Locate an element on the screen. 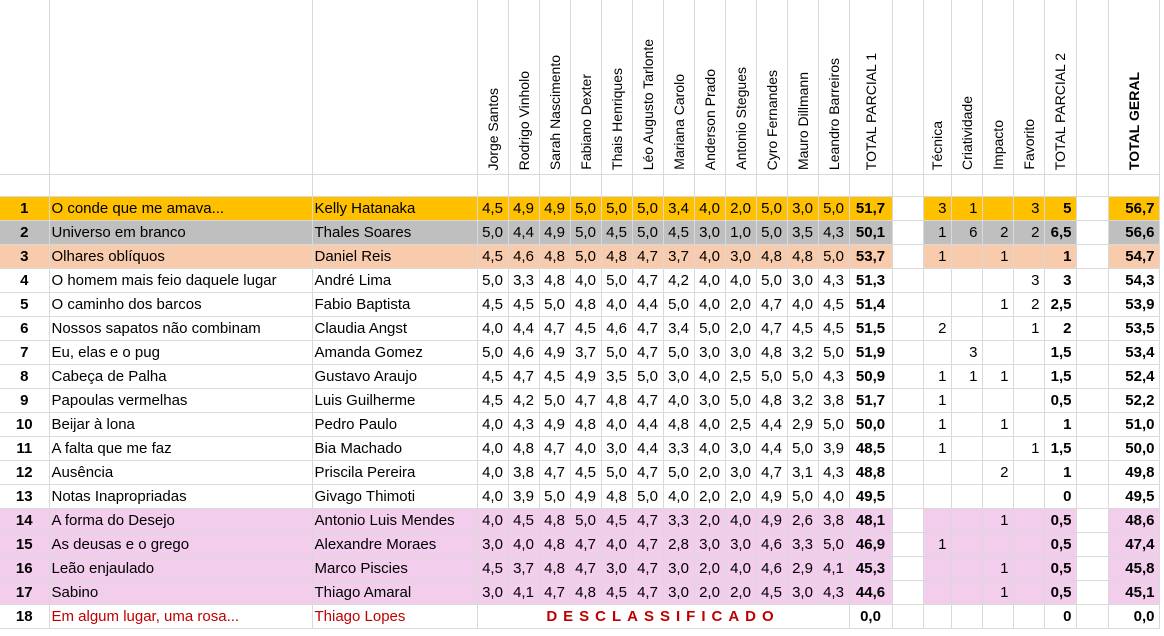 The width and height of the screenshot is (1164, 636). rank-cell: 6 is located at coordinates (25, 328).